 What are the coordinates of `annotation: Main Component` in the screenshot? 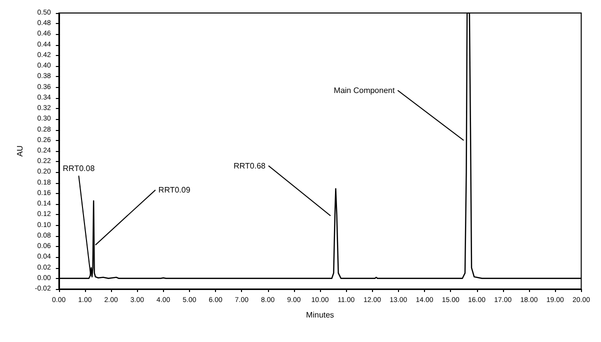 It's located at (365, 90).